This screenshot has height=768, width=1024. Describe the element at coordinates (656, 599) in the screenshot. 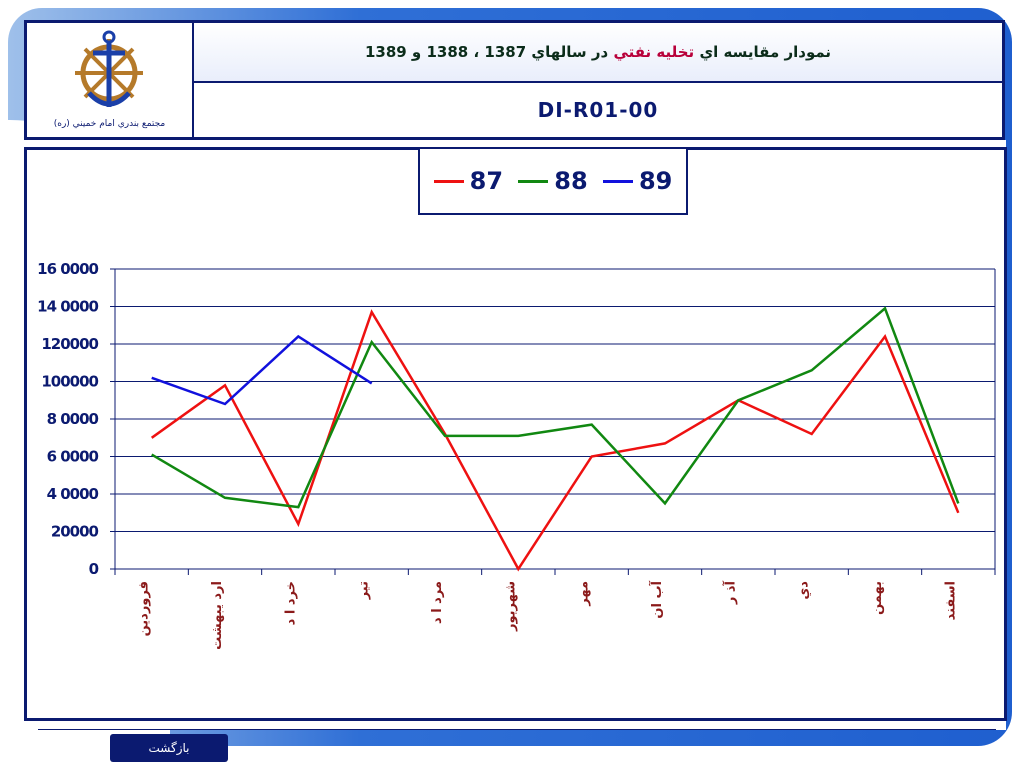

I see `x-tick-label: آب ان` at that location.